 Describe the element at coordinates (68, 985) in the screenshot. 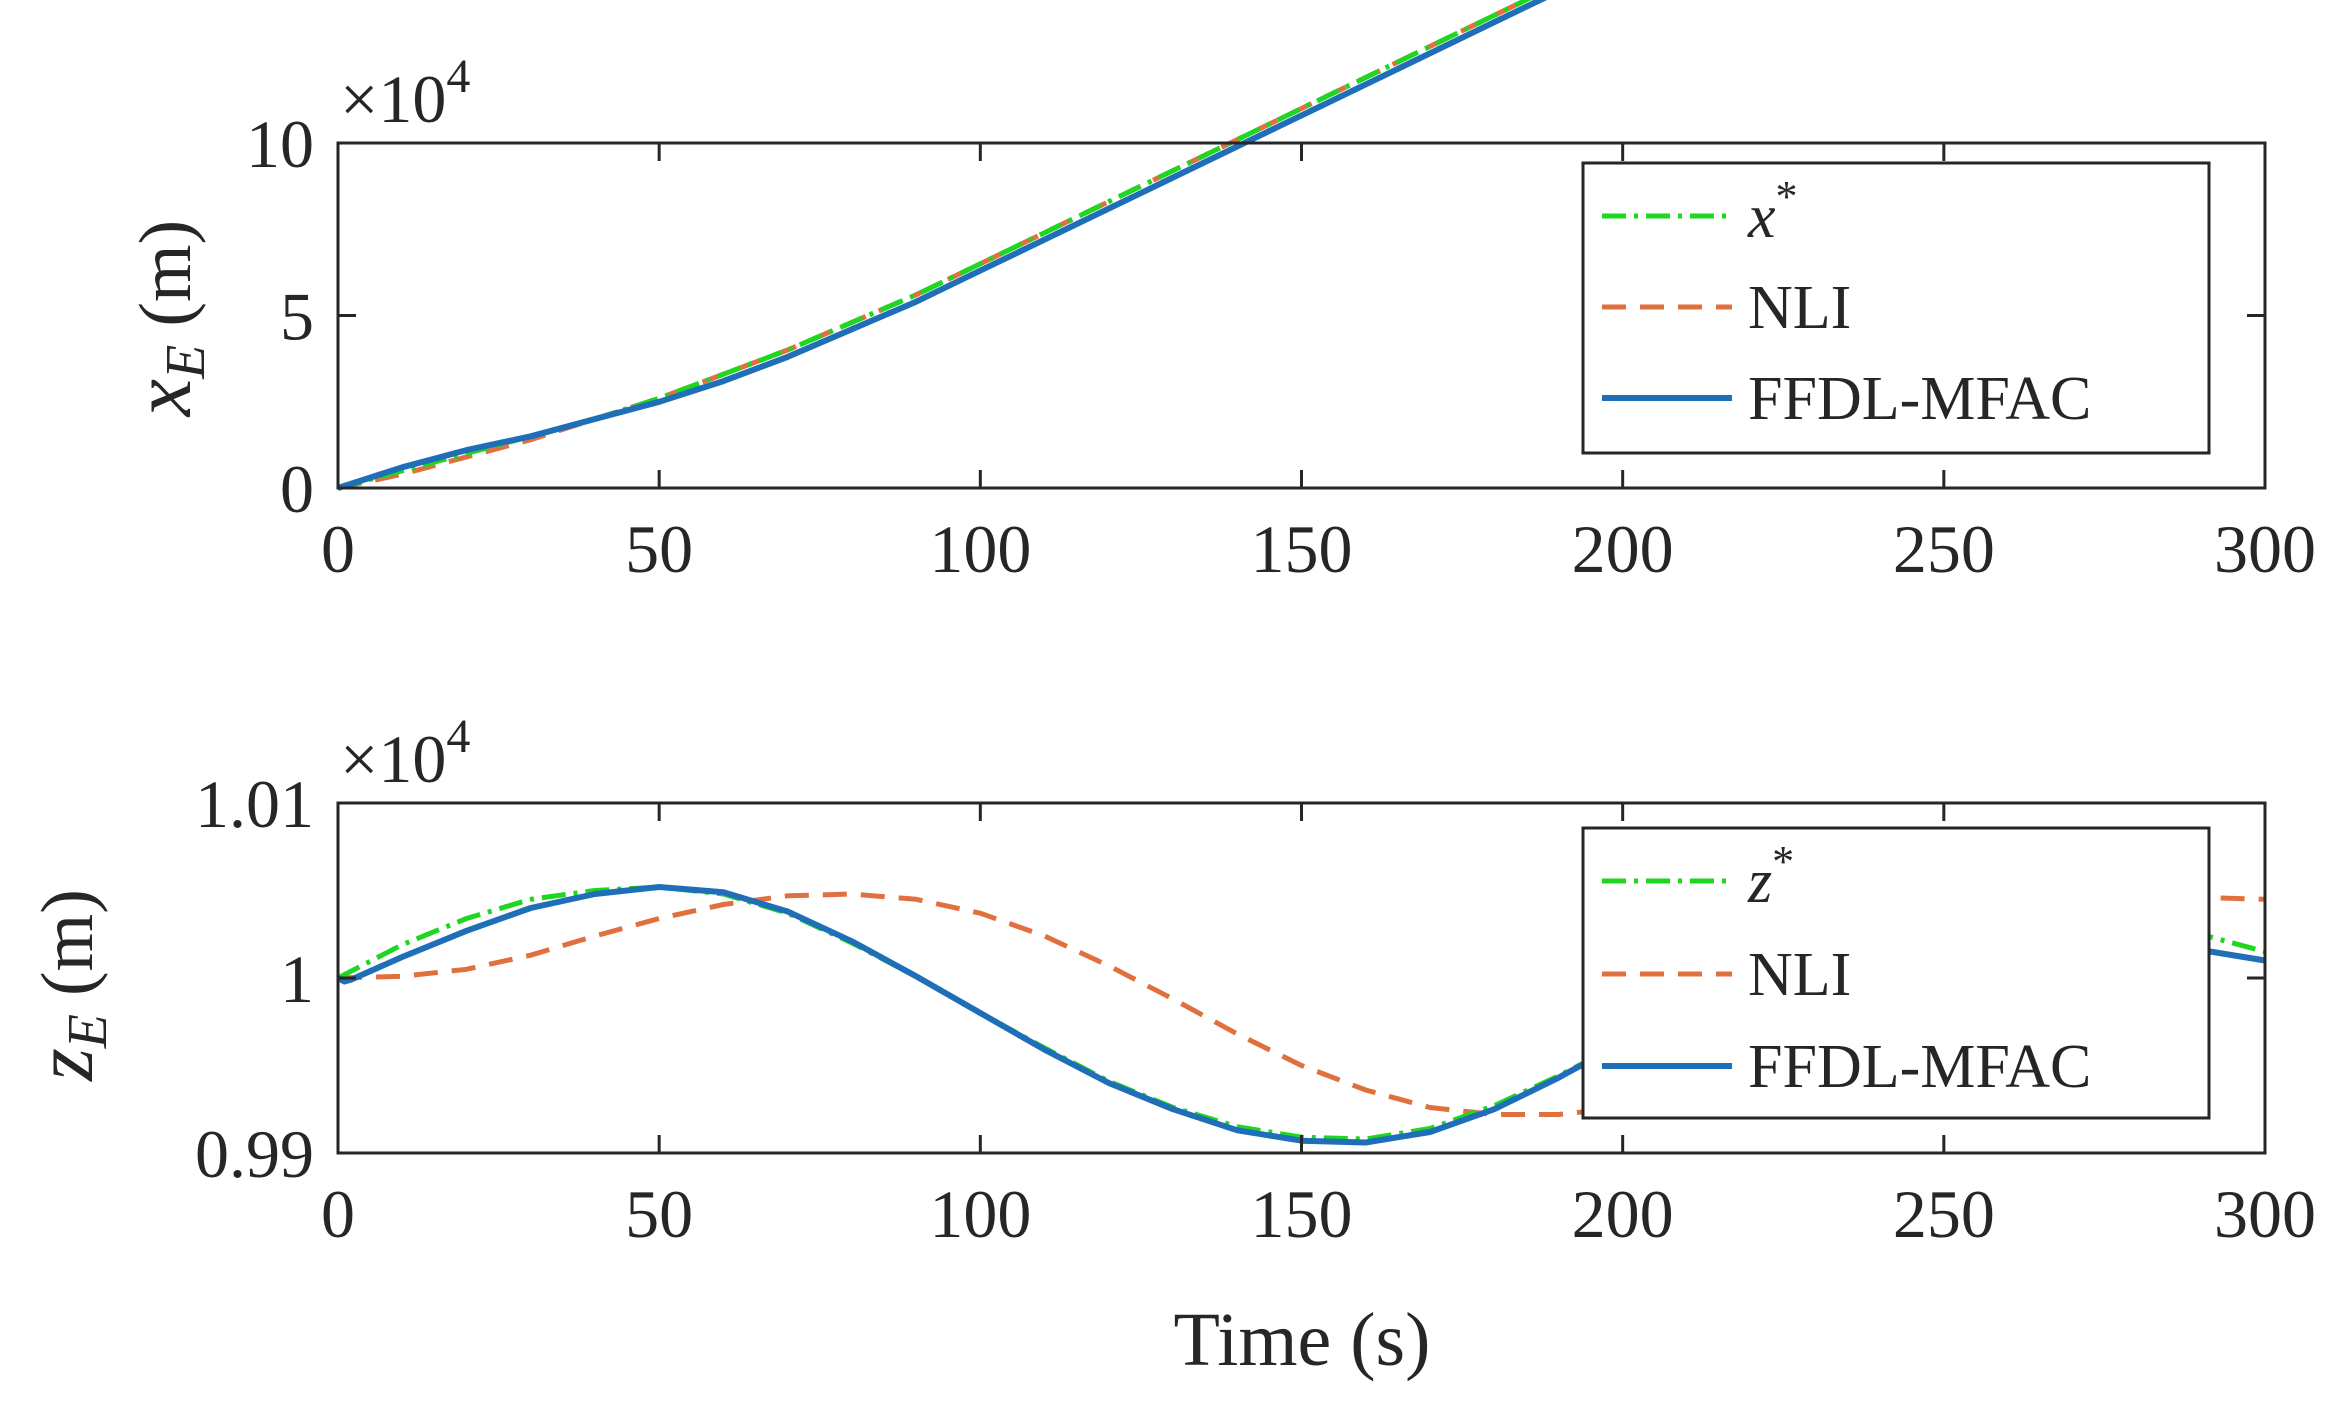

I see `bottom-y-label: zE(m)` at that location.